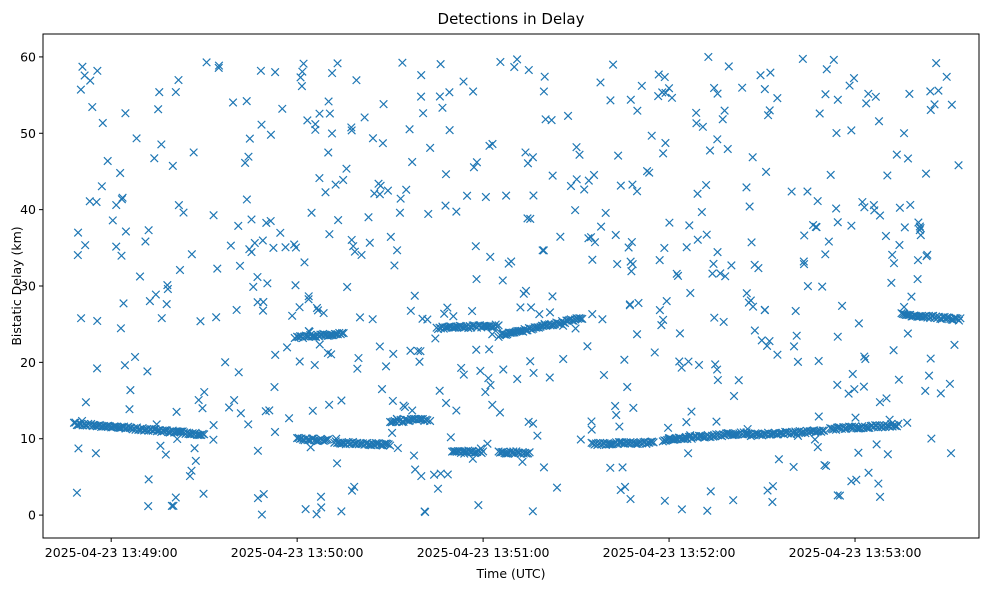 This screenshot has width=989, height=590. Describe the element at coordinates (28, 133) in the screenshot. I see `y-tick-label: 50` at that location.